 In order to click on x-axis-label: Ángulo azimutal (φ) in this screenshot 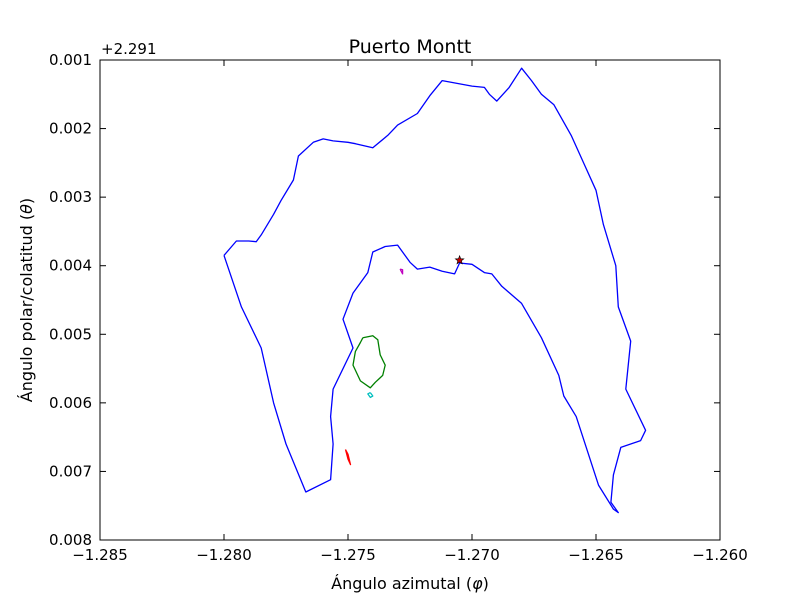, I will do `click(410, 583)`.